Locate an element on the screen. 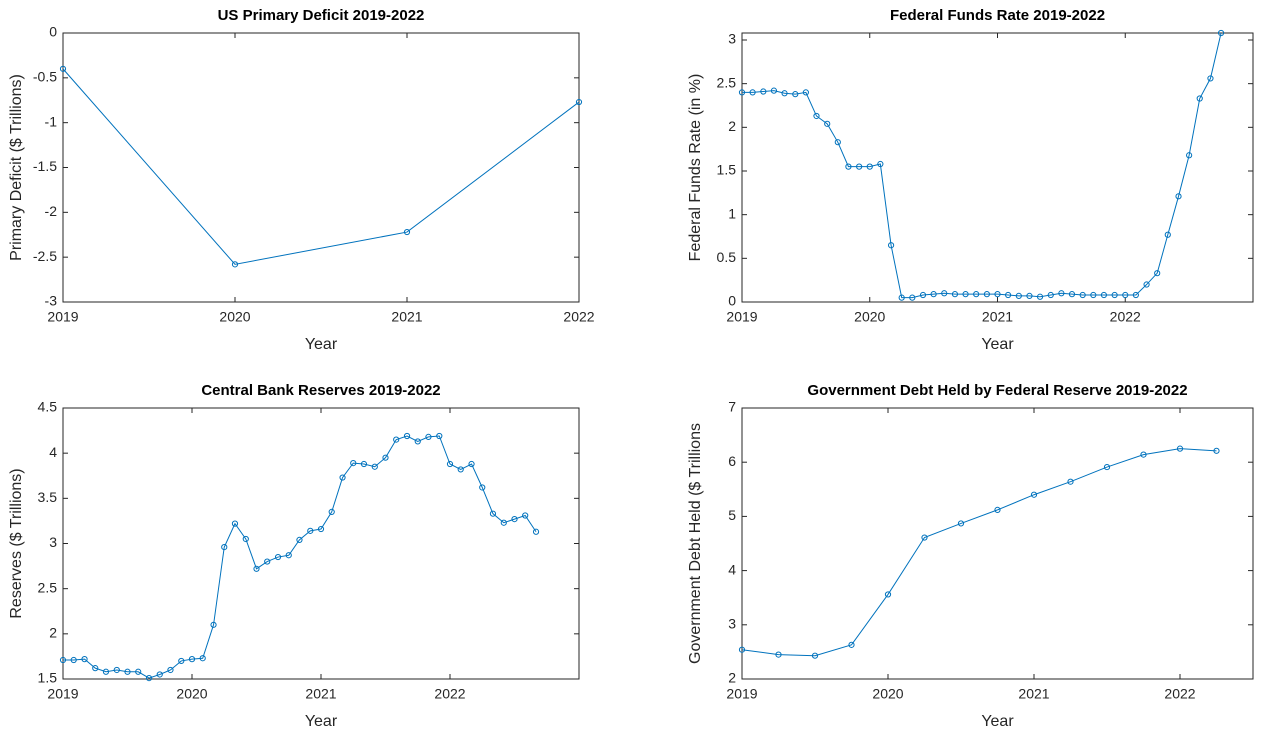 This screenshot has width=1262, height=730. y-axis-label: Primary Deficit ($ Trillions) is located at coordinates (16, 167).